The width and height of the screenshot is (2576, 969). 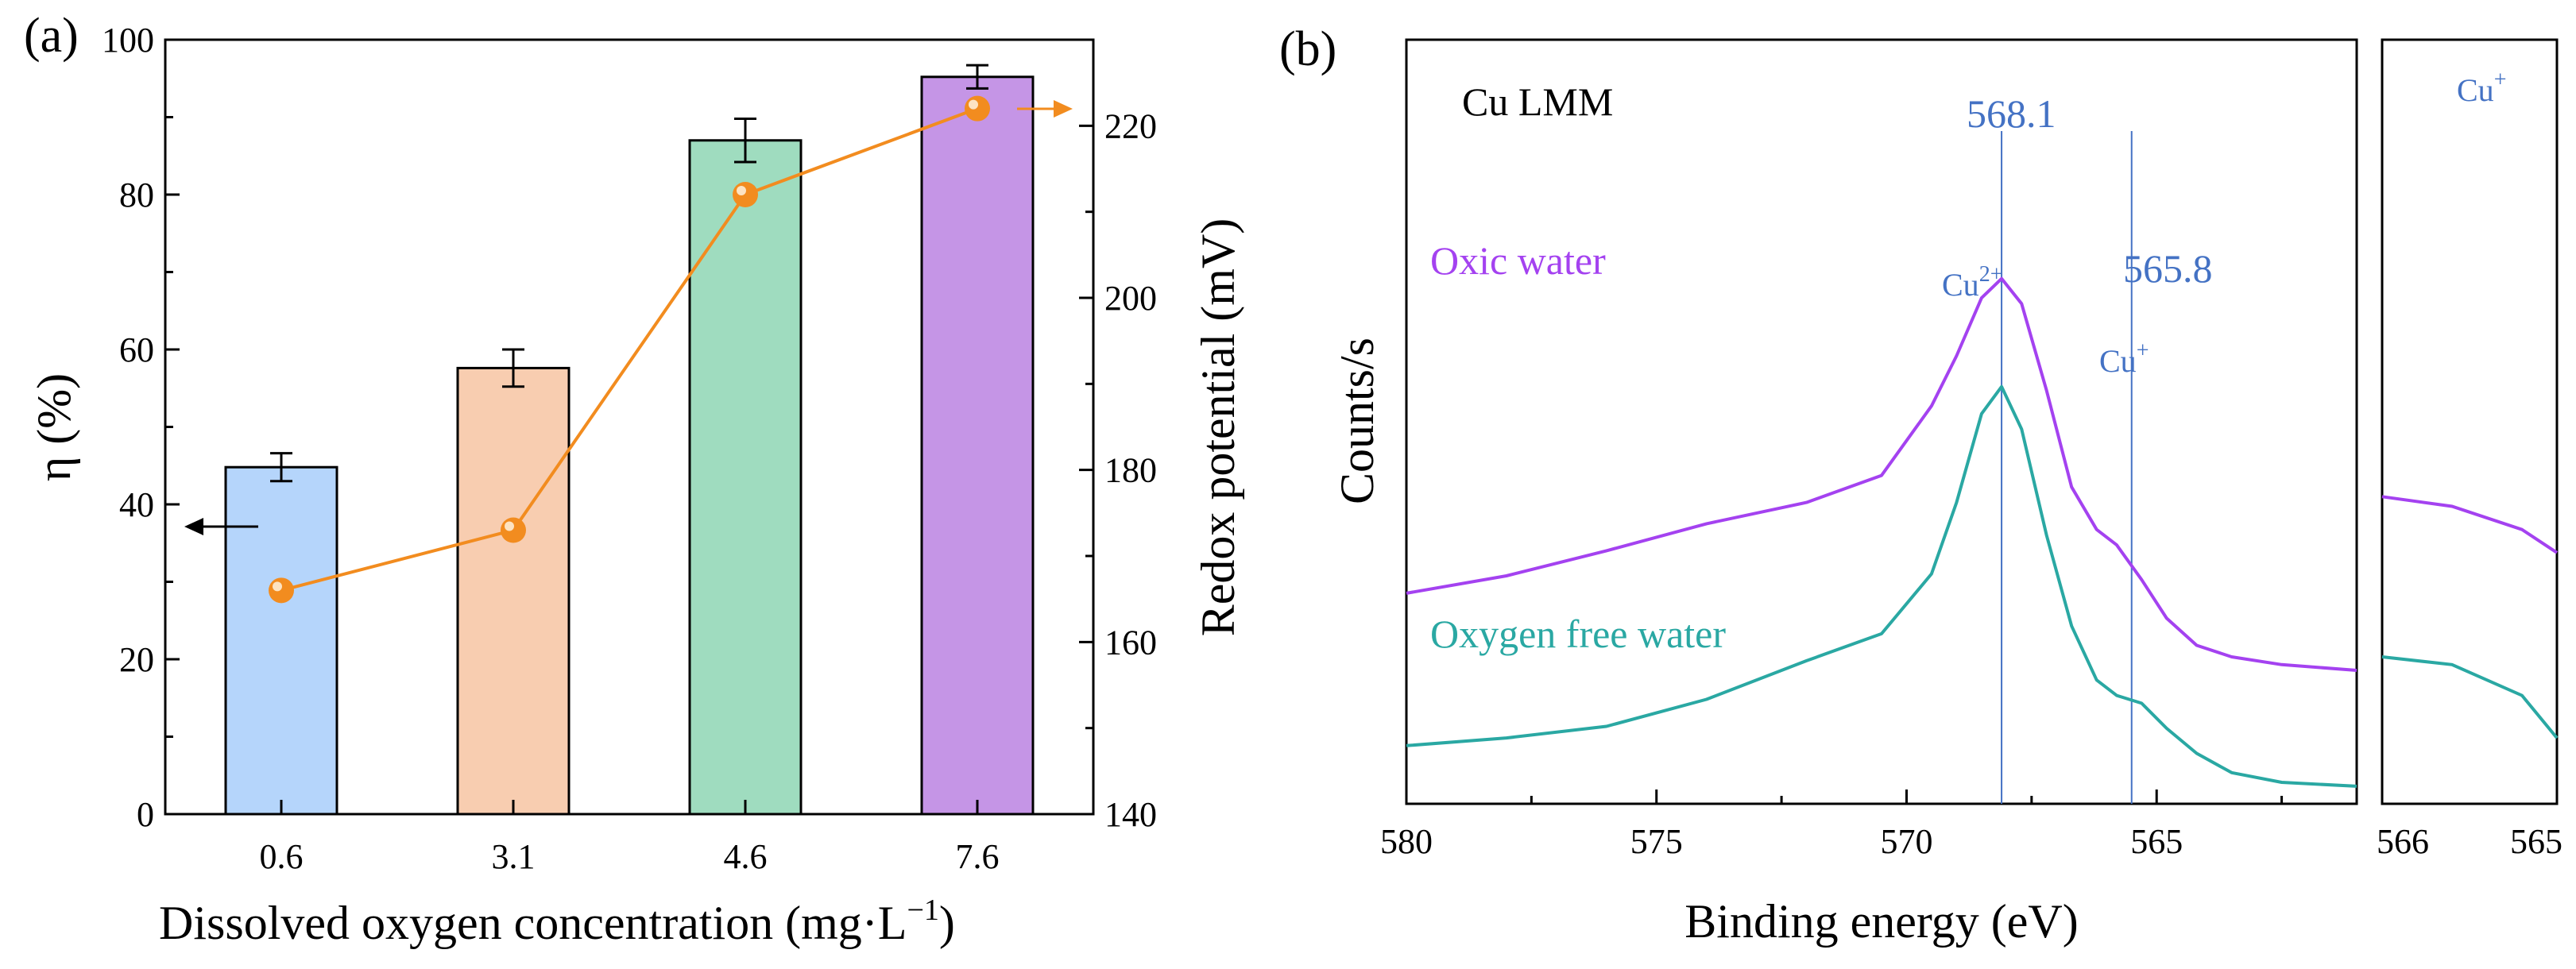 I want to click on inset-x-tick-label: 565, so click(x=2536, y=841).